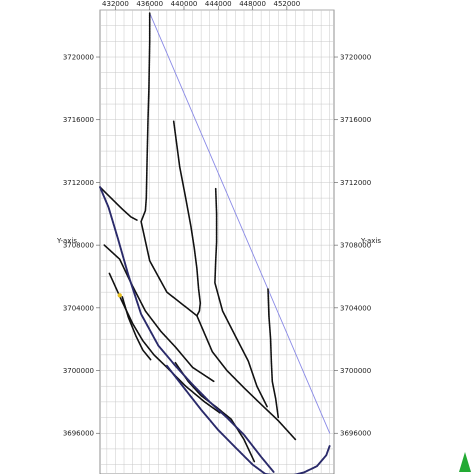 This screenshot has width=474, height=474. What do you see at coordinates (252, 4) in the screenshot?
I see `x-tick-label: 448000` at bounding box center [252, 4].